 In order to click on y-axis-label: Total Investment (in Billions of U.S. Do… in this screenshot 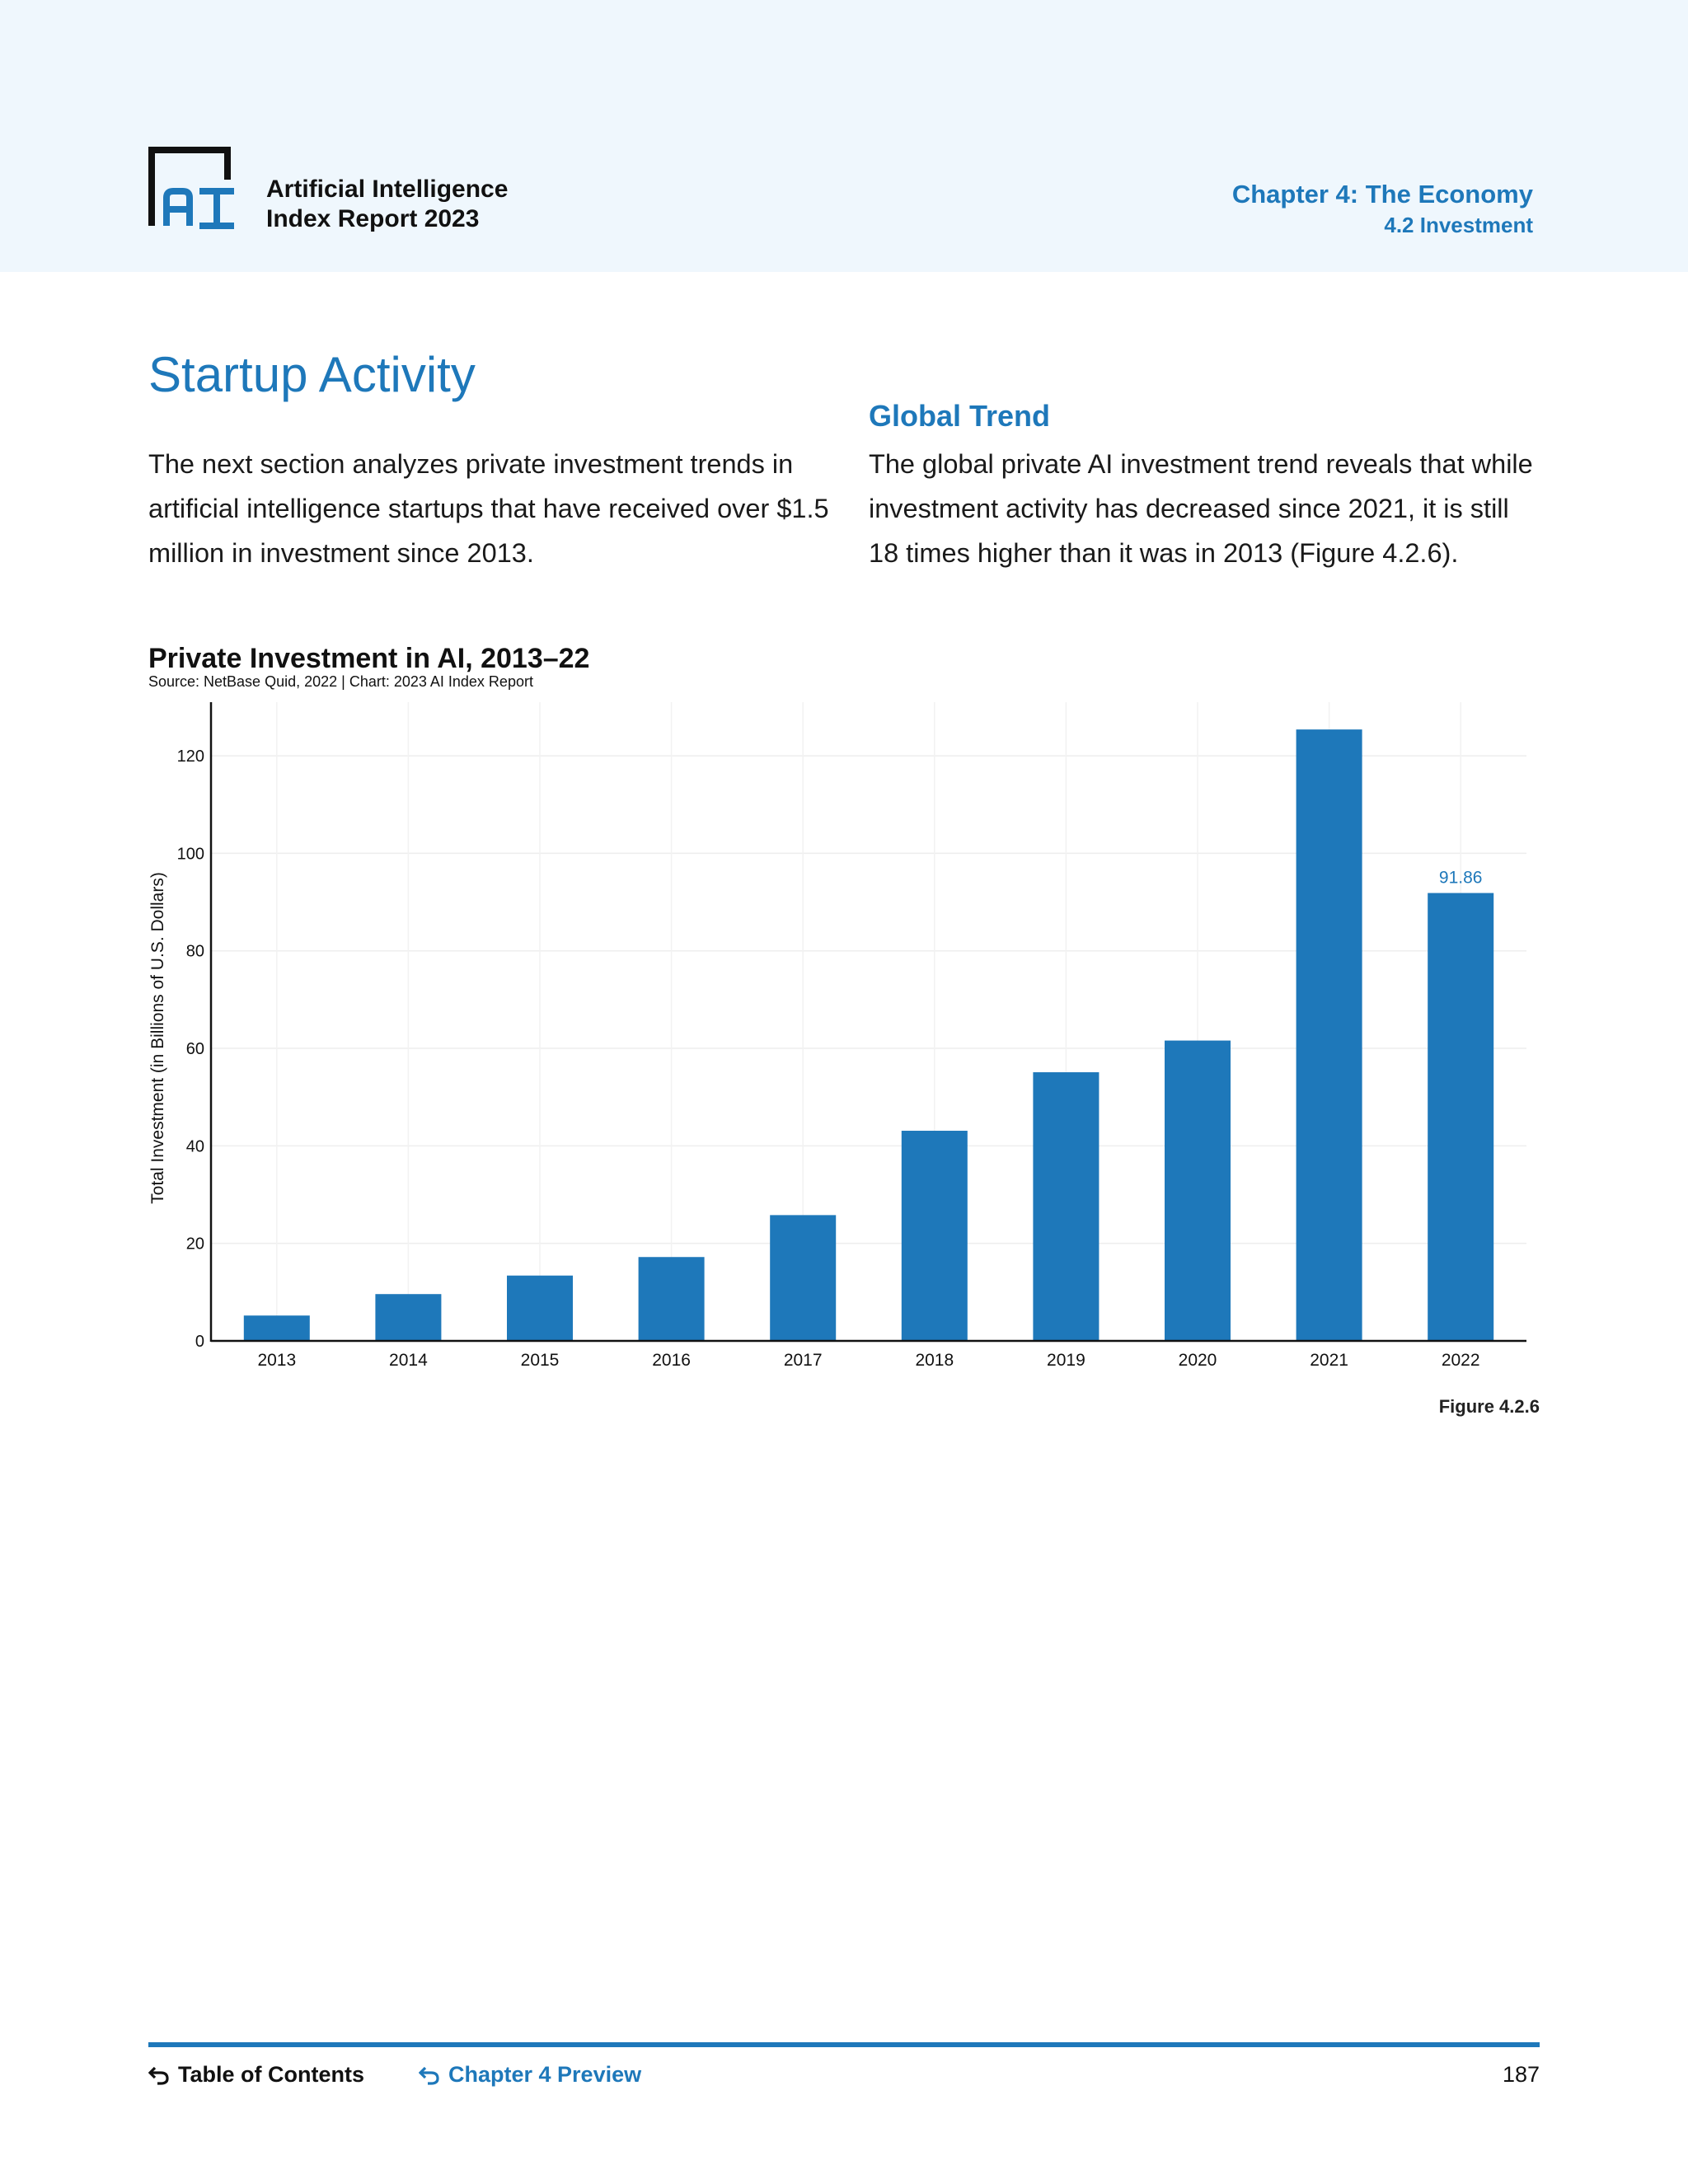, I will do `click(158, 1038)`.